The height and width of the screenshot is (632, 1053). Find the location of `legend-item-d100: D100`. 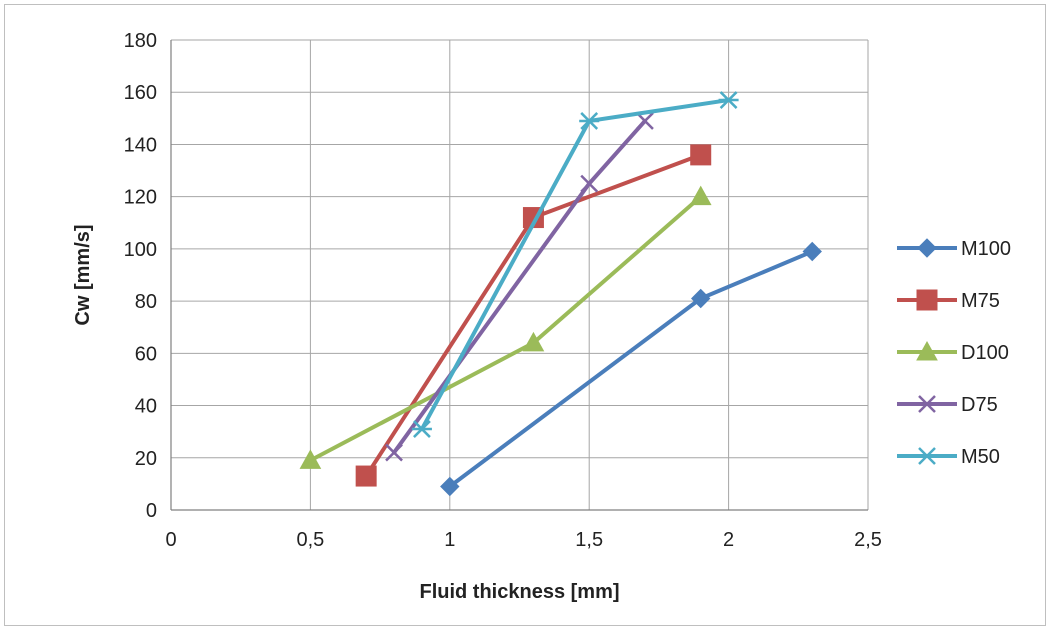

legend-item-d100: D100 is located at coordinates (953, 352).